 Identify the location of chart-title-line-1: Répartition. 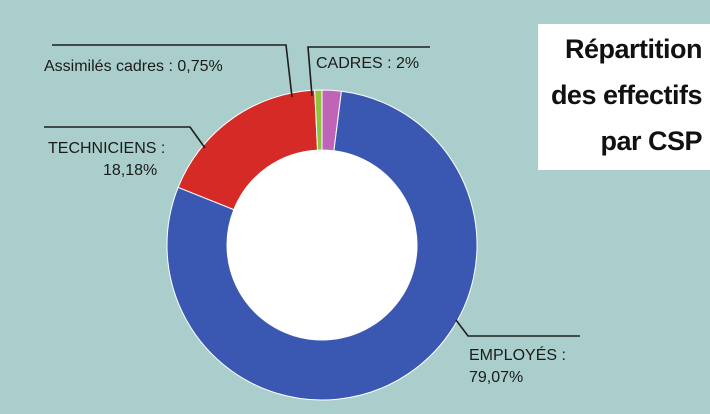
(633, 49).